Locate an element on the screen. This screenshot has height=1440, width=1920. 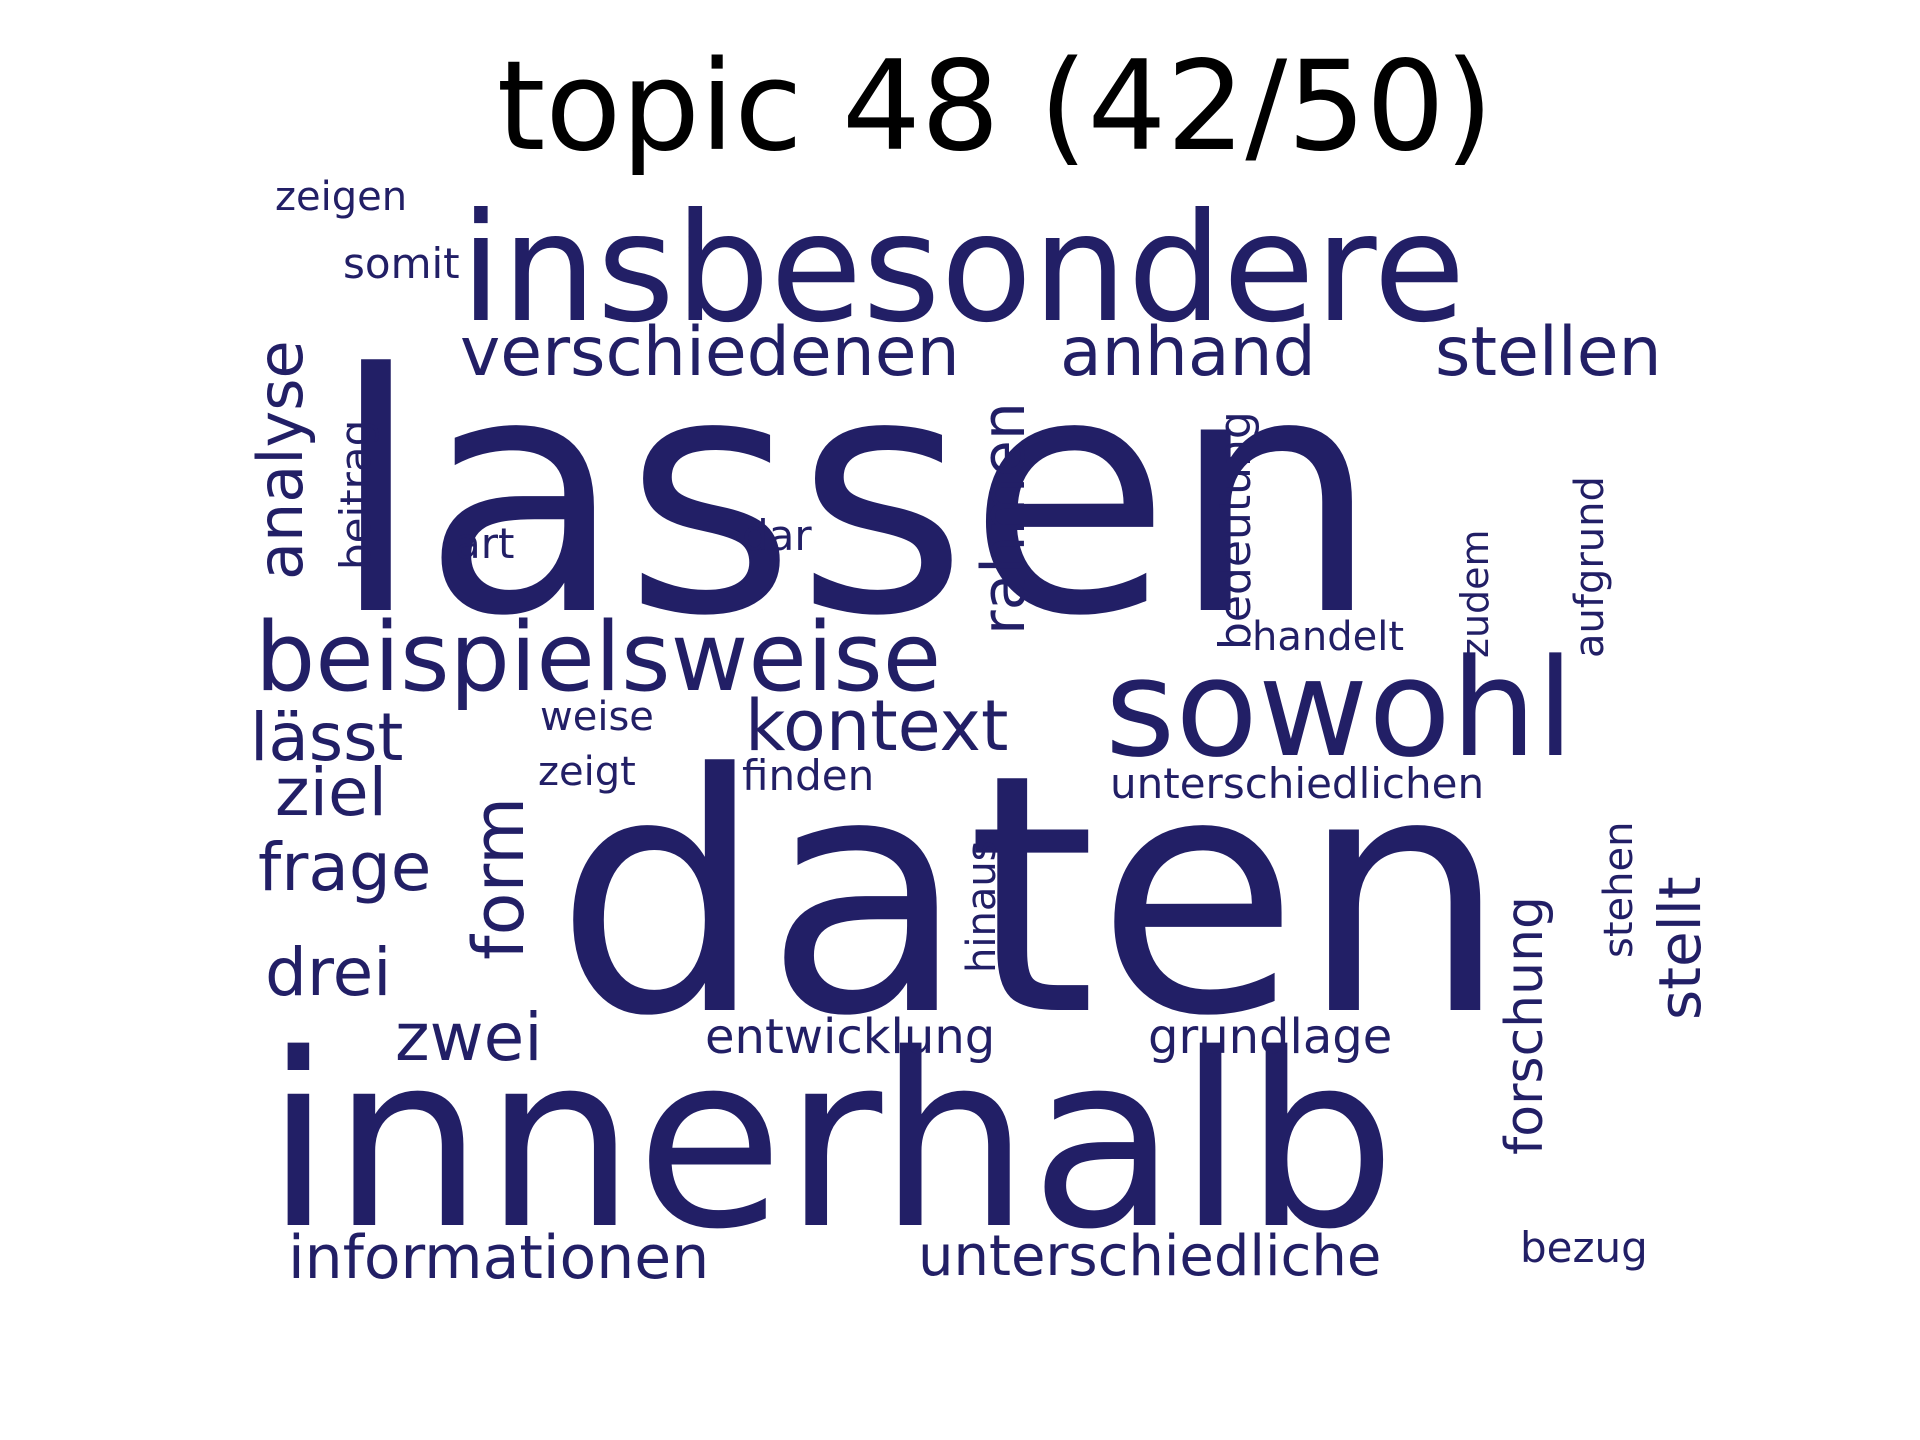
word-anhand: anhand is located at coordinates (1188, 352).